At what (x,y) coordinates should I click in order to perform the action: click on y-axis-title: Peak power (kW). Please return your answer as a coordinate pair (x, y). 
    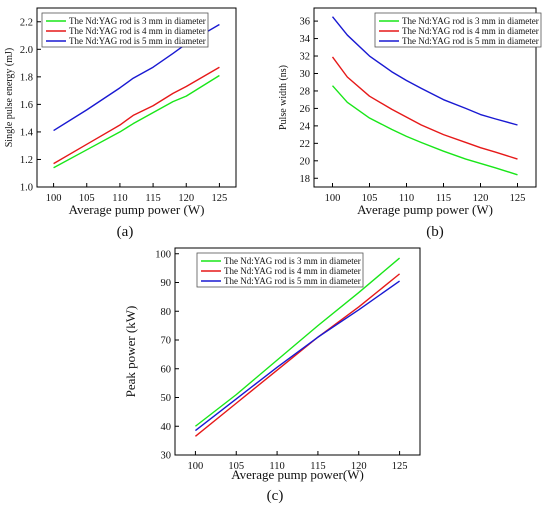
    Looking at the image, I should click on (130, 352).